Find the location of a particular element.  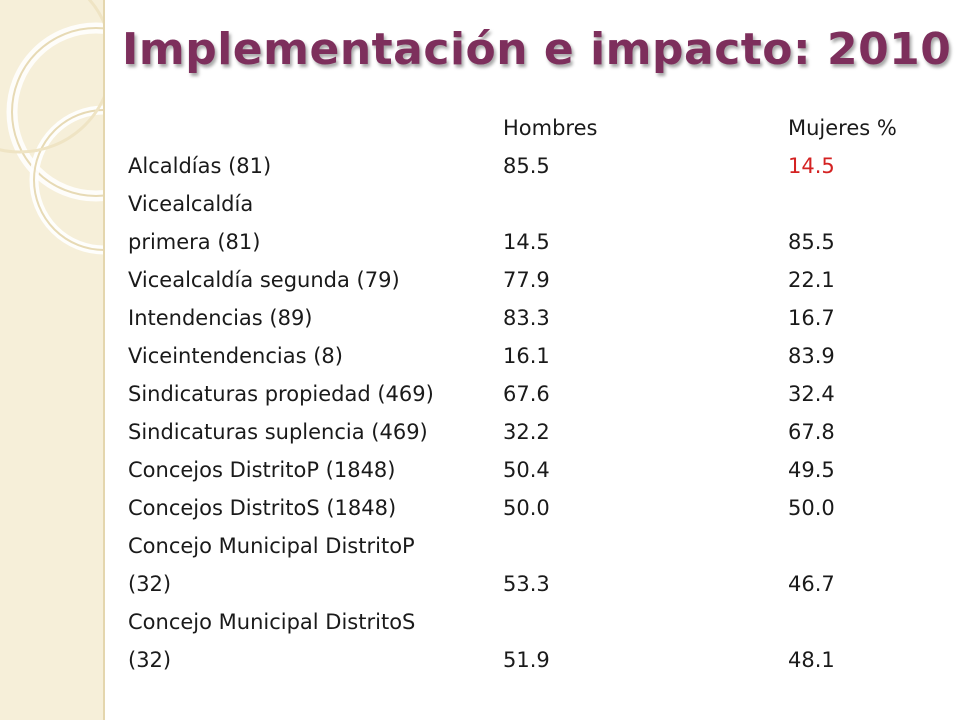

header-cell-hombres: Hombres is located at coordinates (550, 128).